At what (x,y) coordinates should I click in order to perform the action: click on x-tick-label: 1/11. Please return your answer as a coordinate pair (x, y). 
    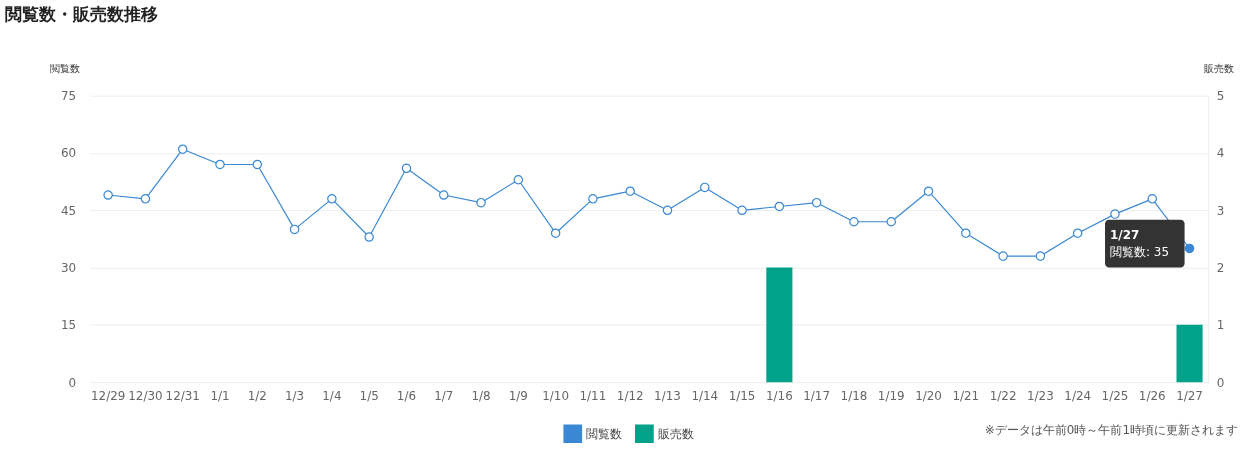
    Looking at the image, I should click on (593, 395).